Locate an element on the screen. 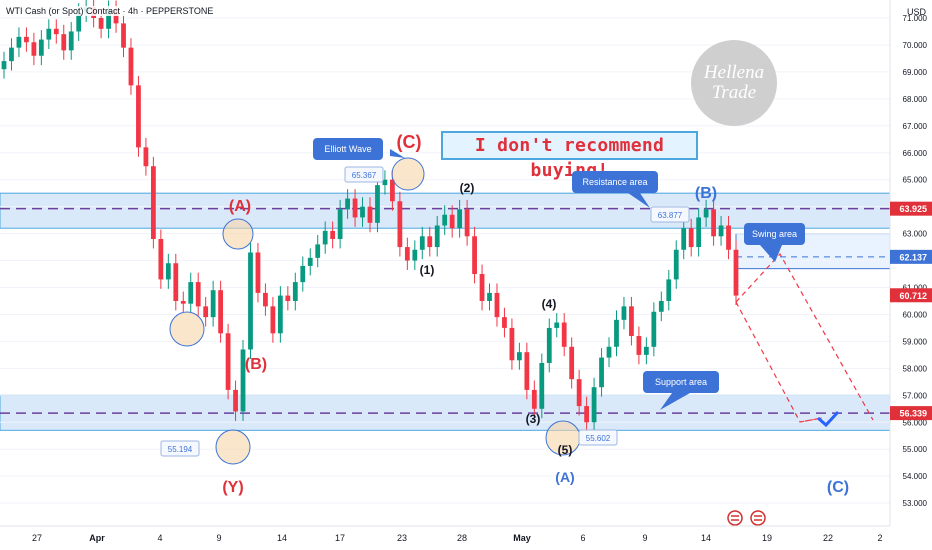  brand-line-2: Trade is located at coordinates (734, 92).